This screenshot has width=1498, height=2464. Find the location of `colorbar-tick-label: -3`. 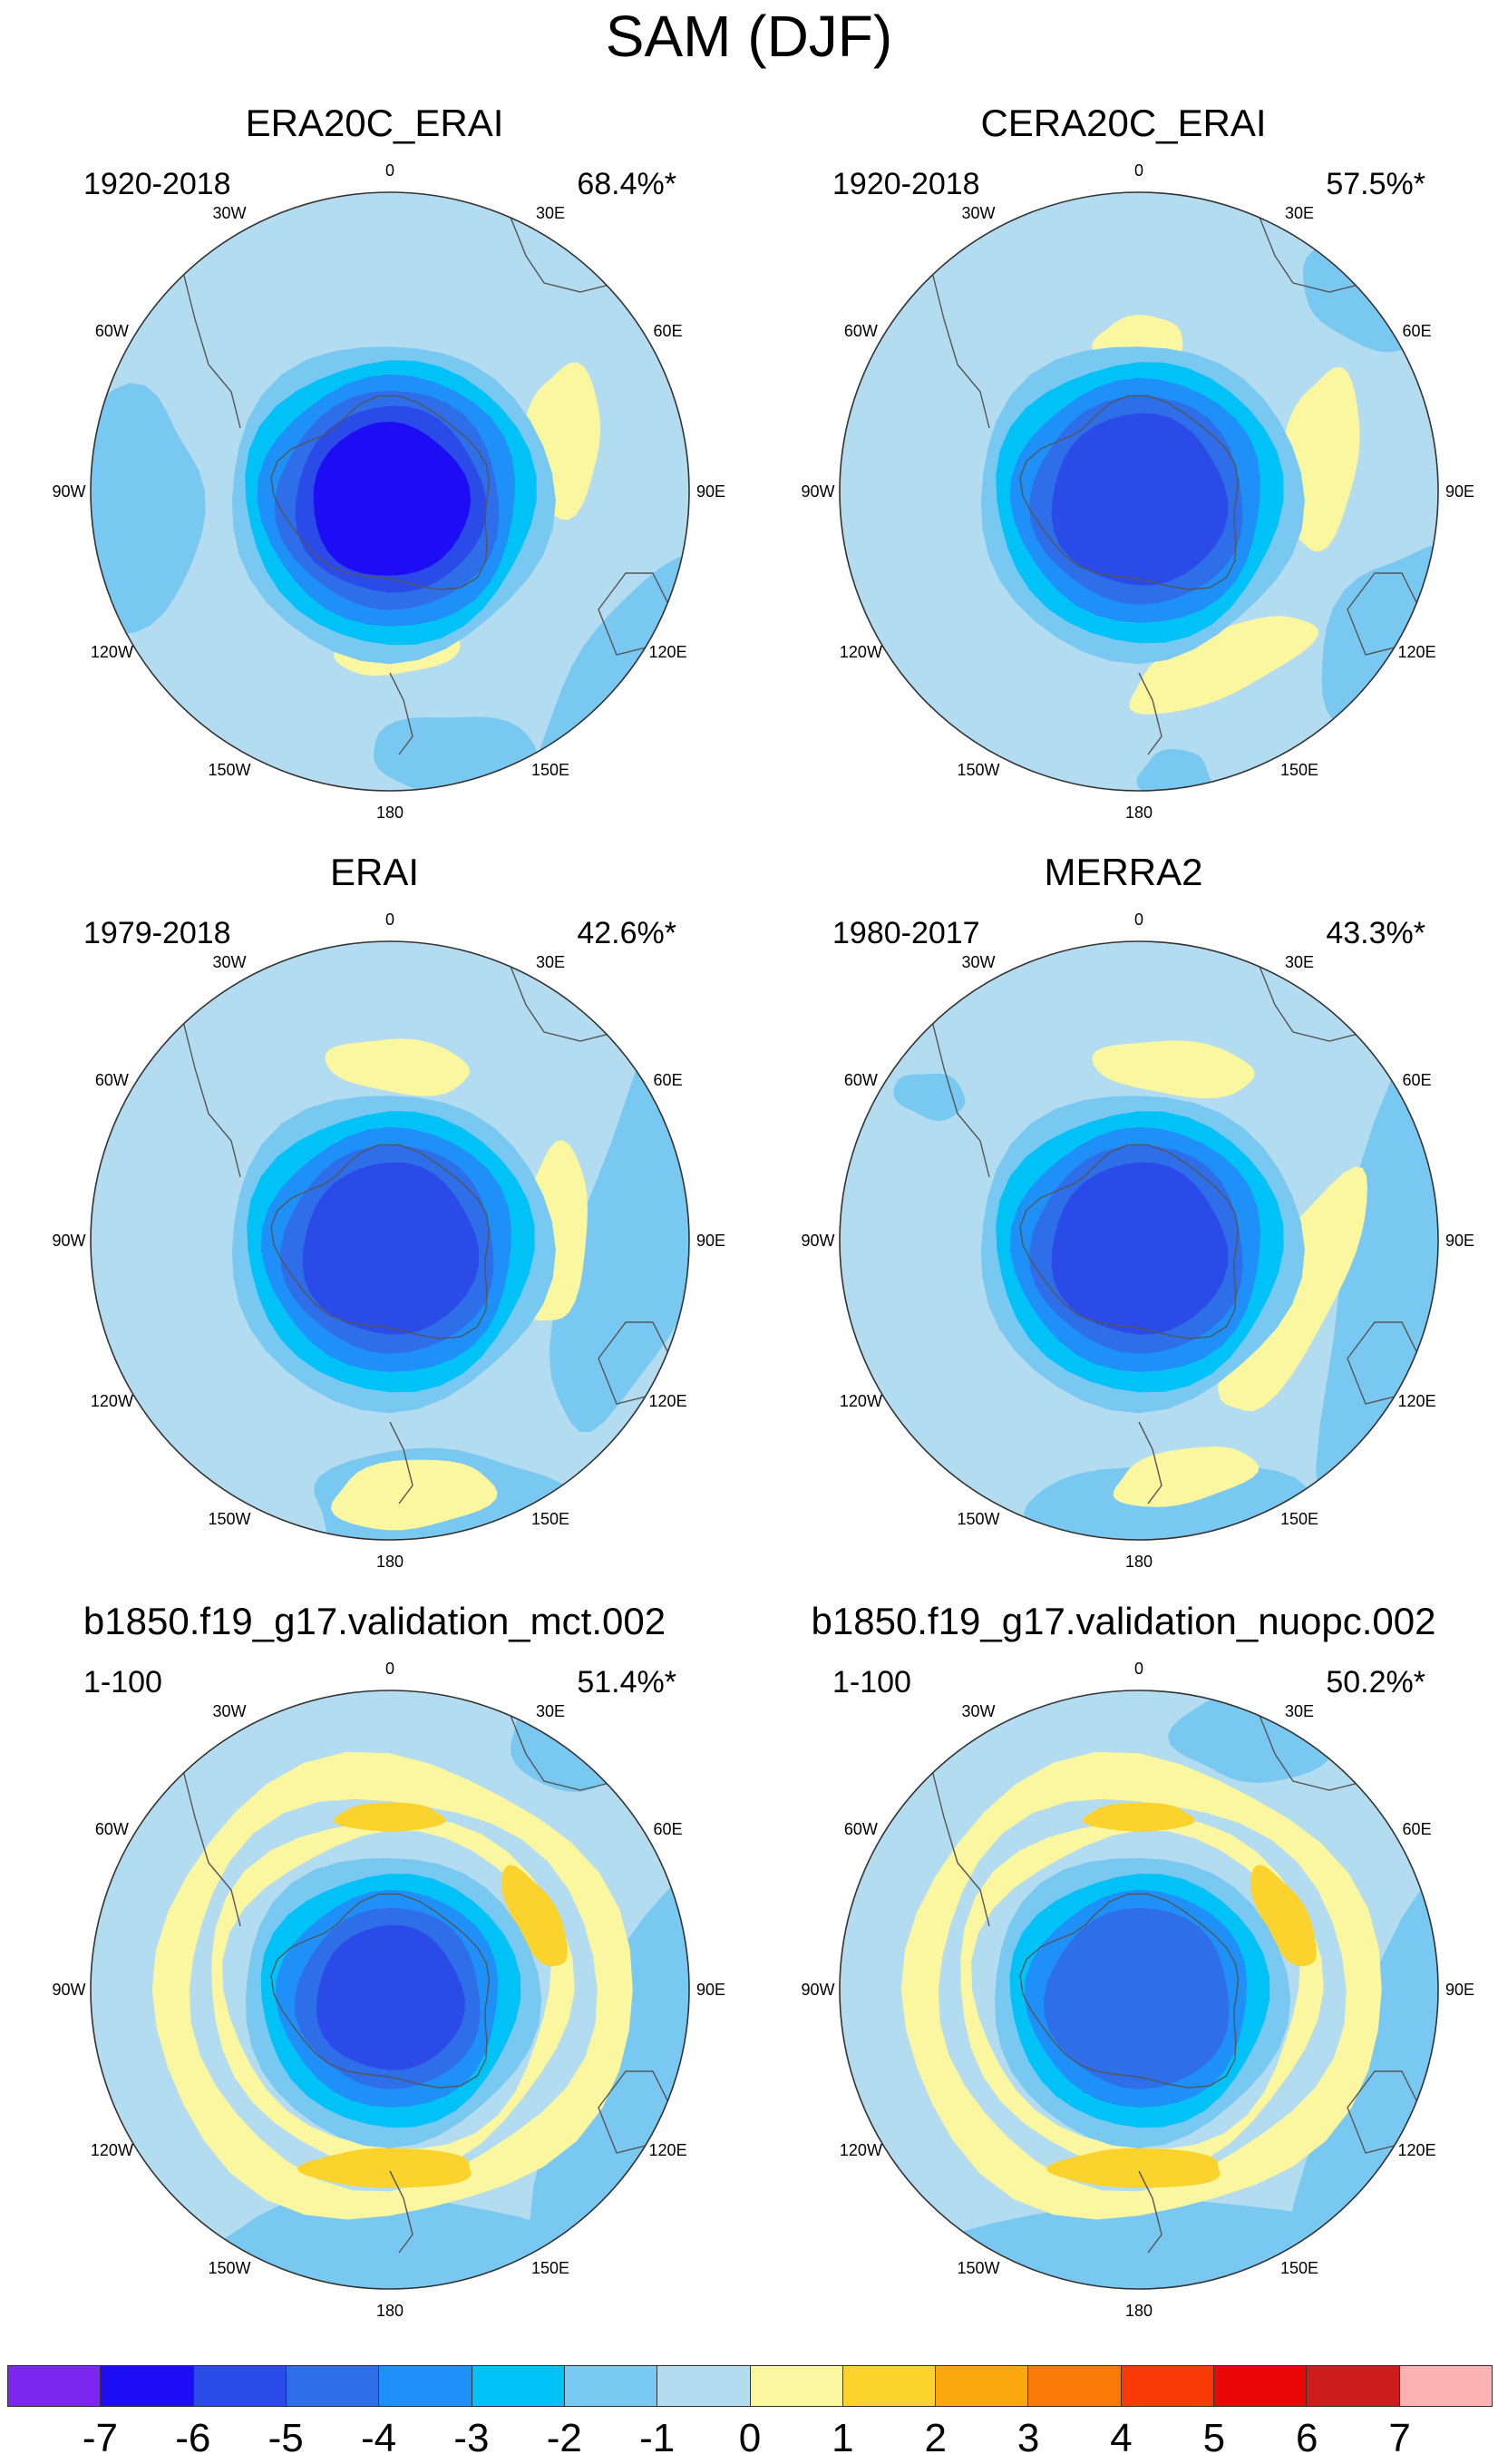

colorbar-tick-label: -3 is located at coordinates (471, 2438).